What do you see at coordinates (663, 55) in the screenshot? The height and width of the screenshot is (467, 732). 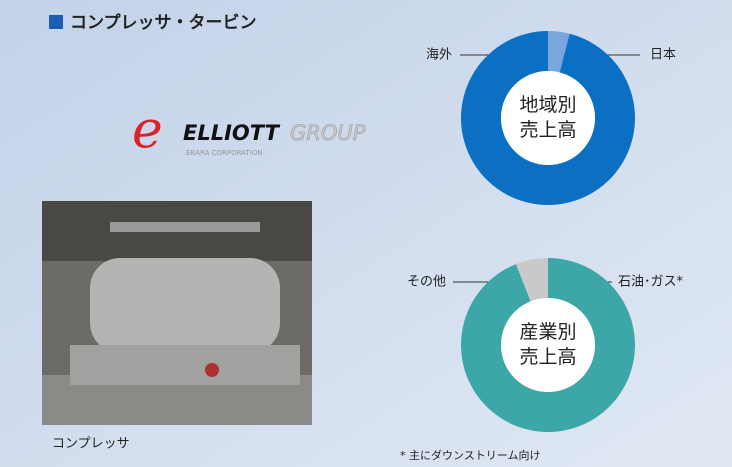 I see `segment-label: 日本` at bounding box center [663, 55].